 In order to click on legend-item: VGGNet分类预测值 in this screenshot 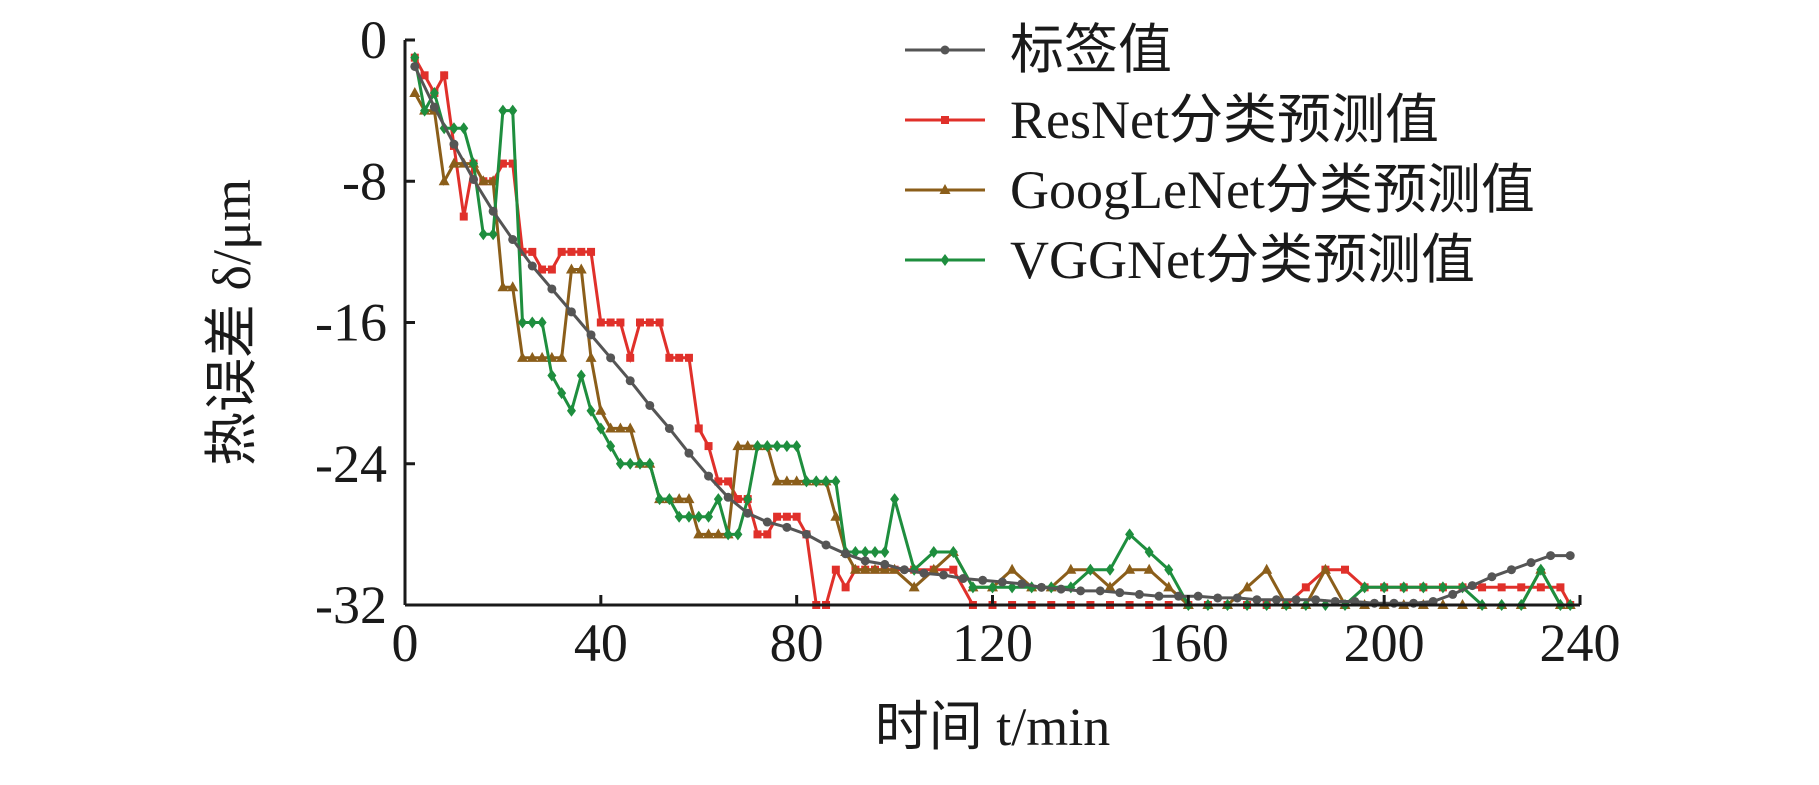, I will do `click(1190, 260)`.